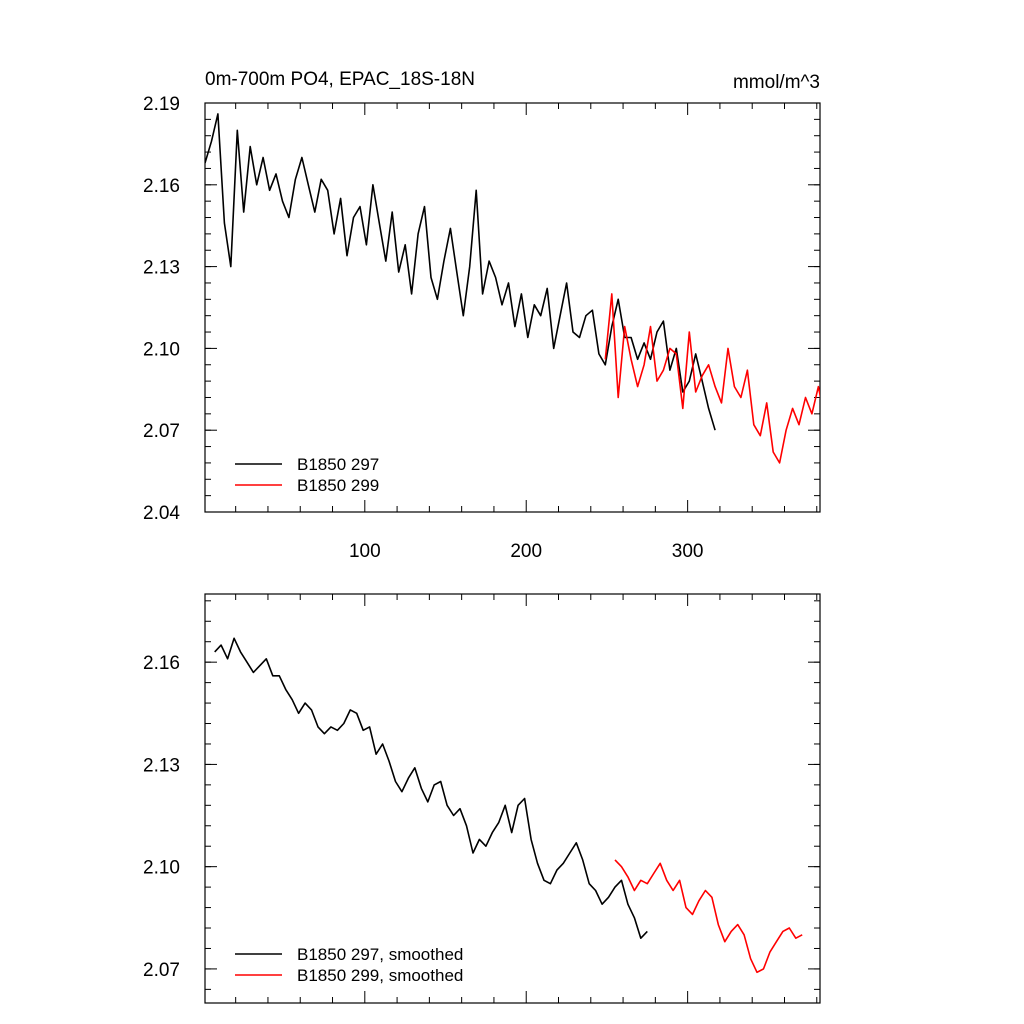 The height and width of the screenshot is (1024, 1024). Describe the element at coordinates (161, 186) in the screenshot. I see `top-y-tick-label: 2.16` at that location.